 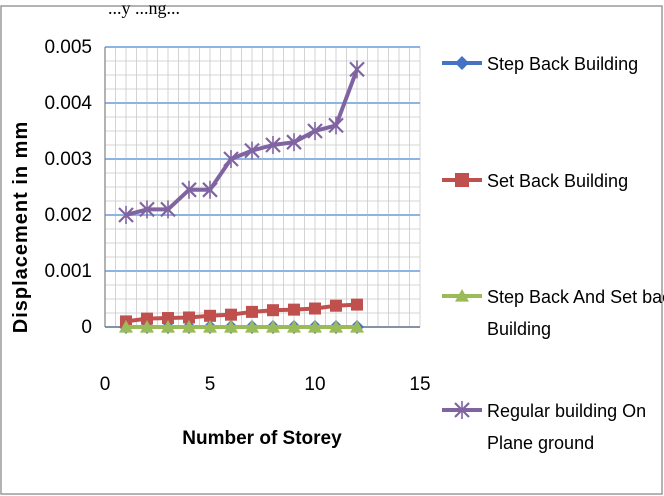 I want to click on x-axis-title: Number of Storey, so click(x=262, y=438).